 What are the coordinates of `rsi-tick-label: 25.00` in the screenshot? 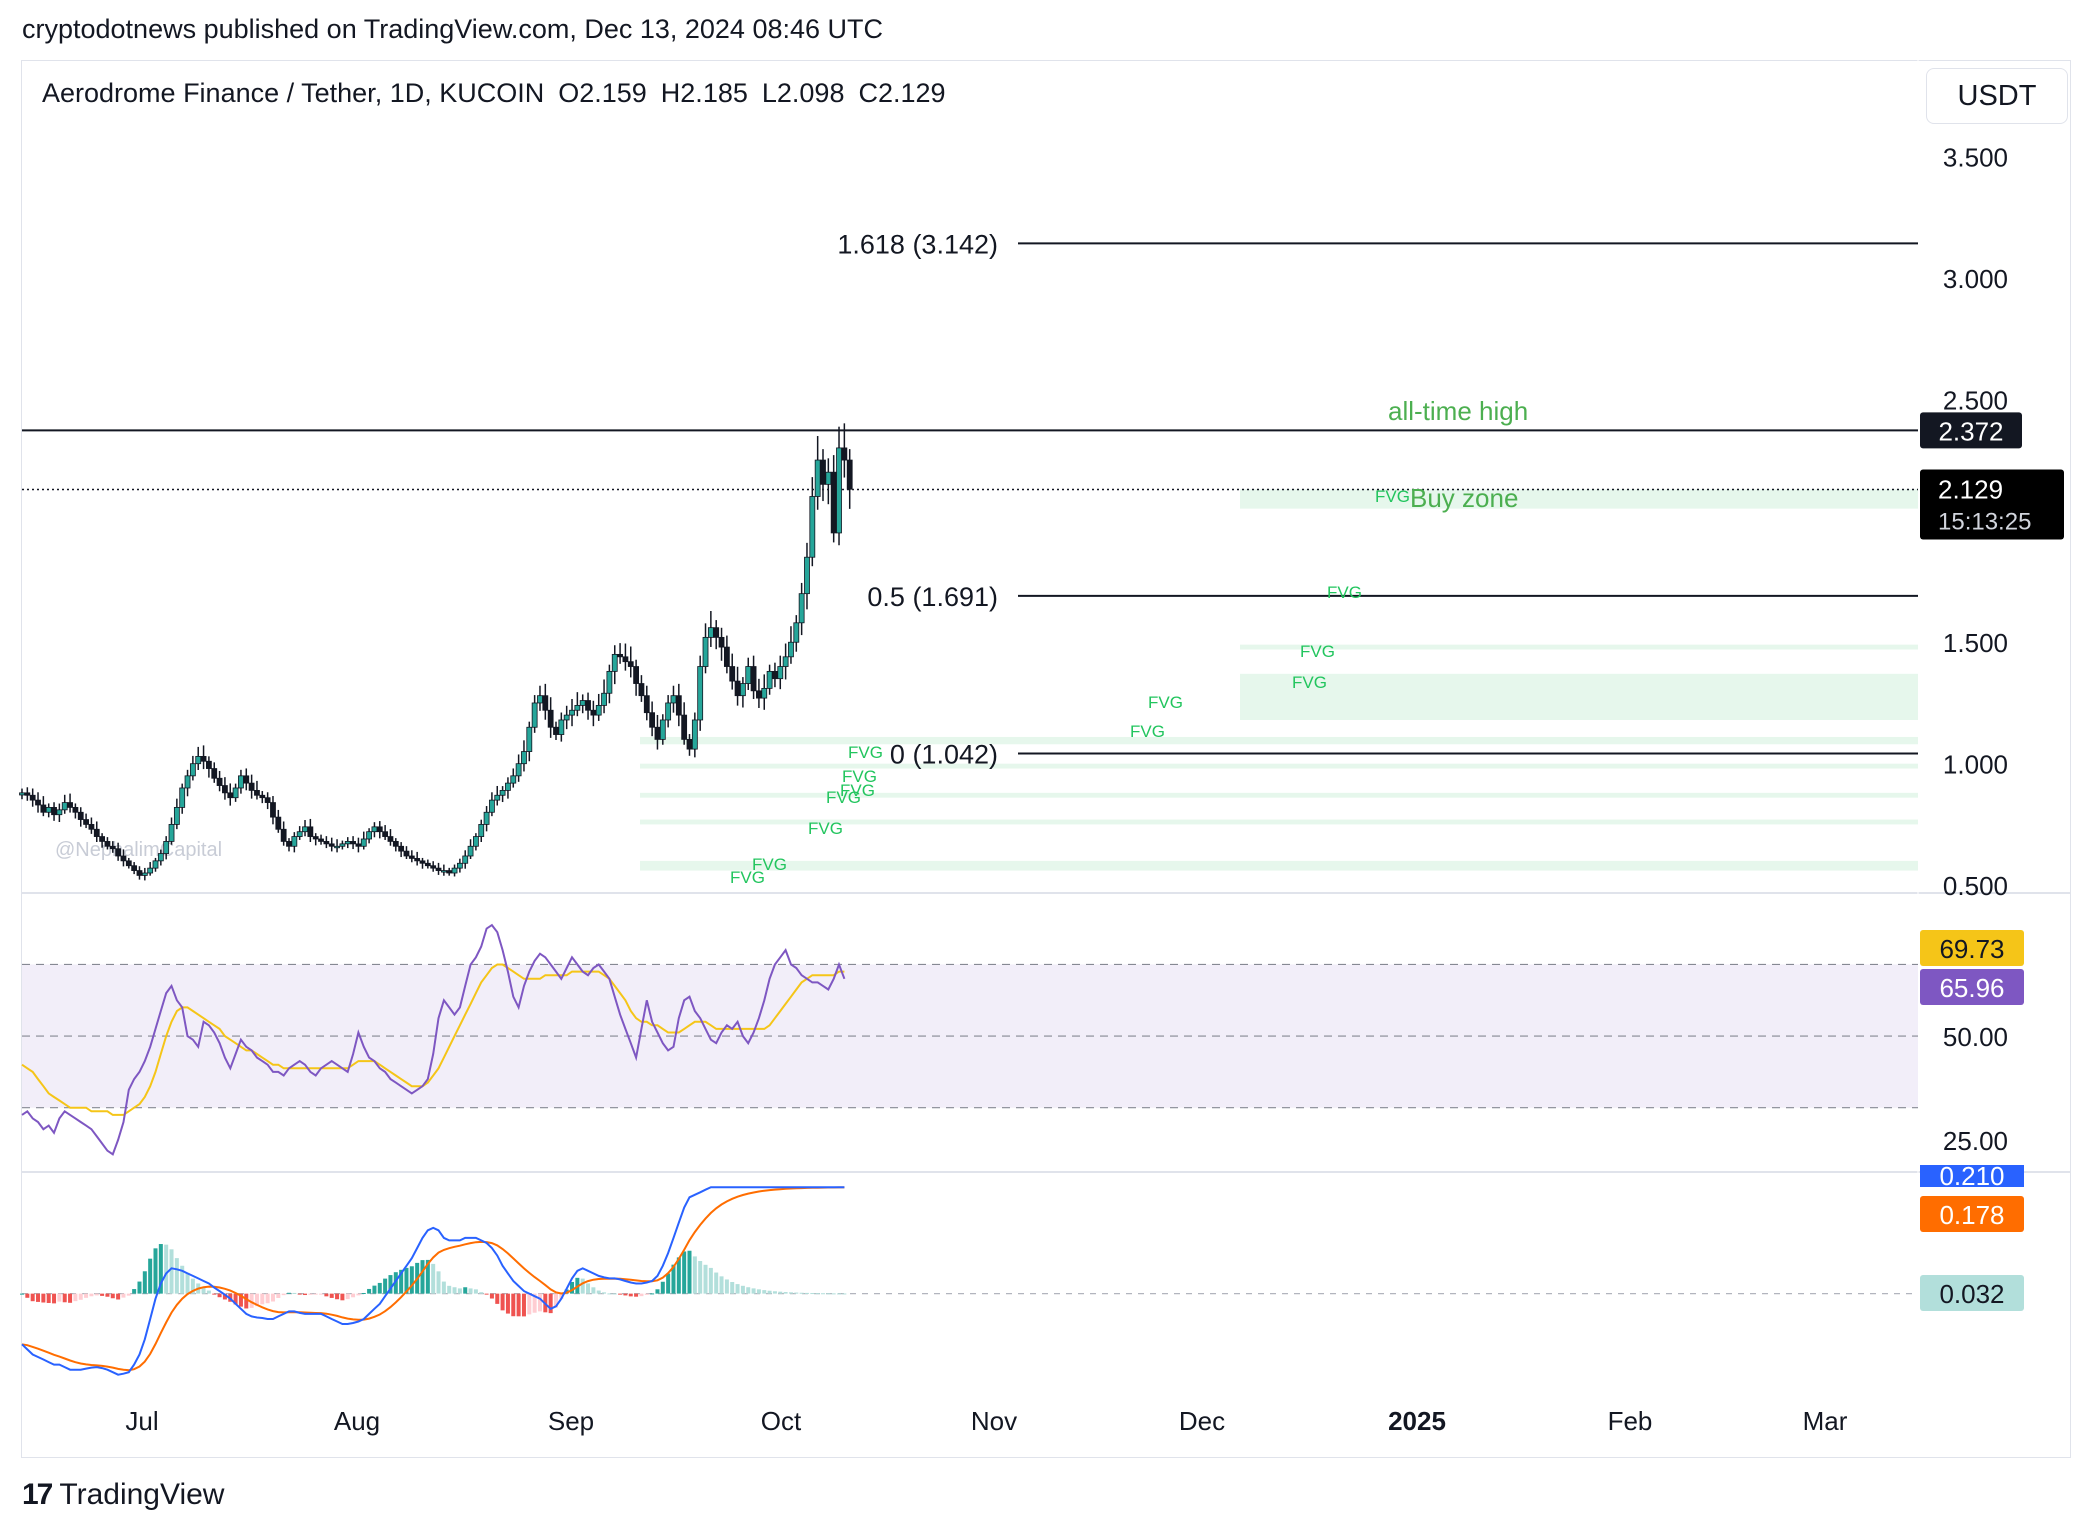 It's located at (1975, 1141).